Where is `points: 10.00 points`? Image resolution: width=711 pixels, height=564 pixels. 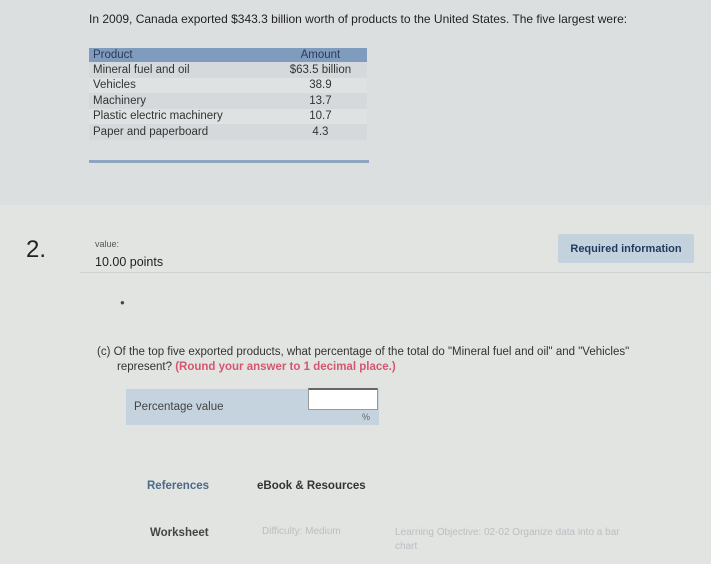
points: 10.00 points is located at coordinates (129, 262).